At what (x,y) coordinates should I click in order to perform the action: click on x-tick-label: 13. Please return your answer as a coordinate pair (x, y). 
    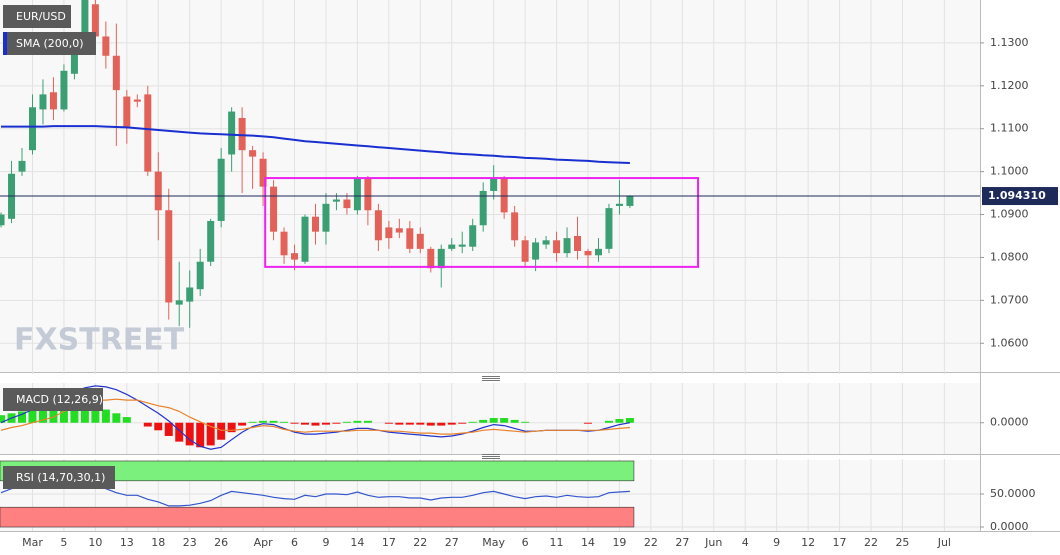
    Looking at the image, I should click on (127, 542).